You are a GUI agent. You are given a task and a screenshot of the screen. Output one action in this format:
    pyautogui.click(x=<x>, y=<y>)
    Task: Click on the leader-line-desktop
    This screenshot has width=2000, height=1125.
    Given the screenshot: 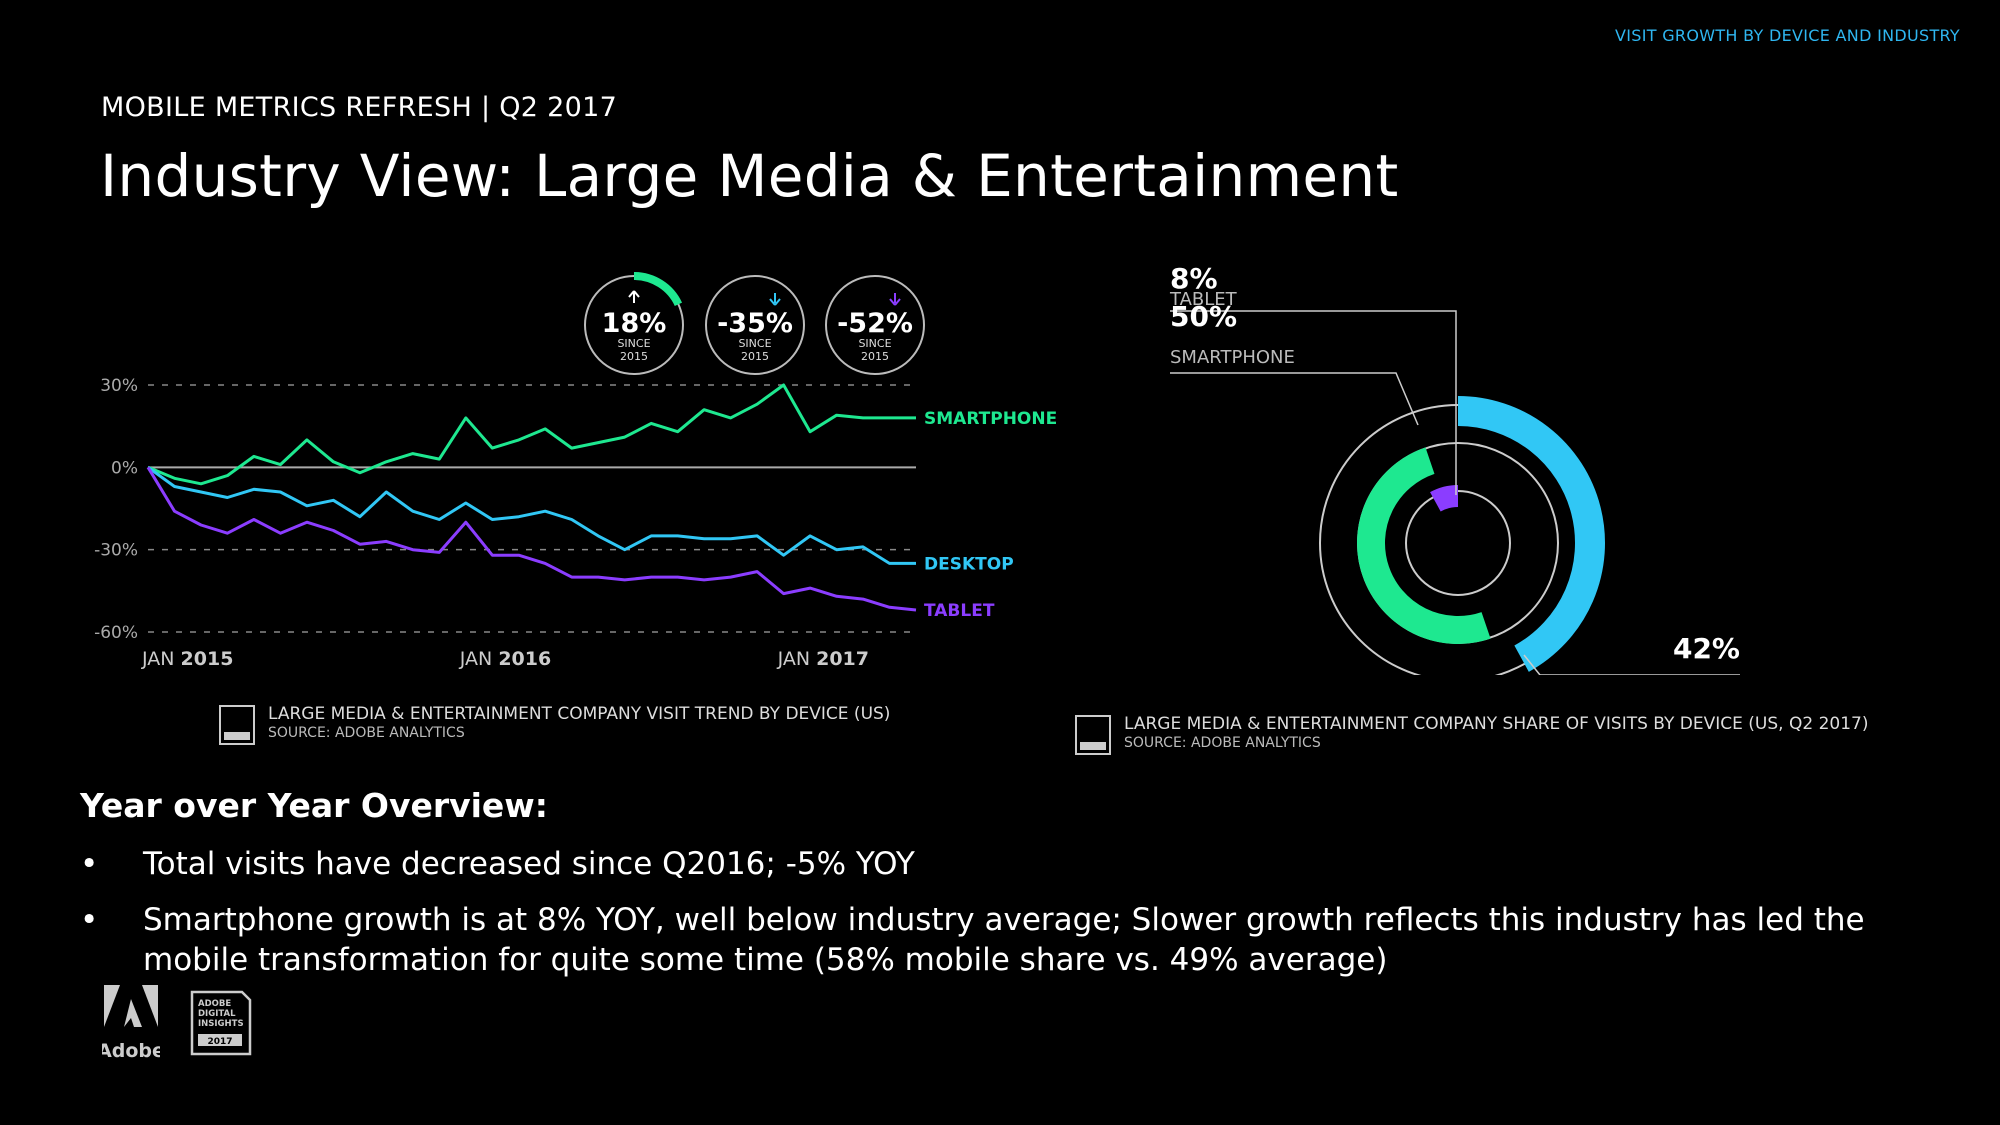 What is the action you would take?
    pyautogui.click(x=1631, y=664)
    